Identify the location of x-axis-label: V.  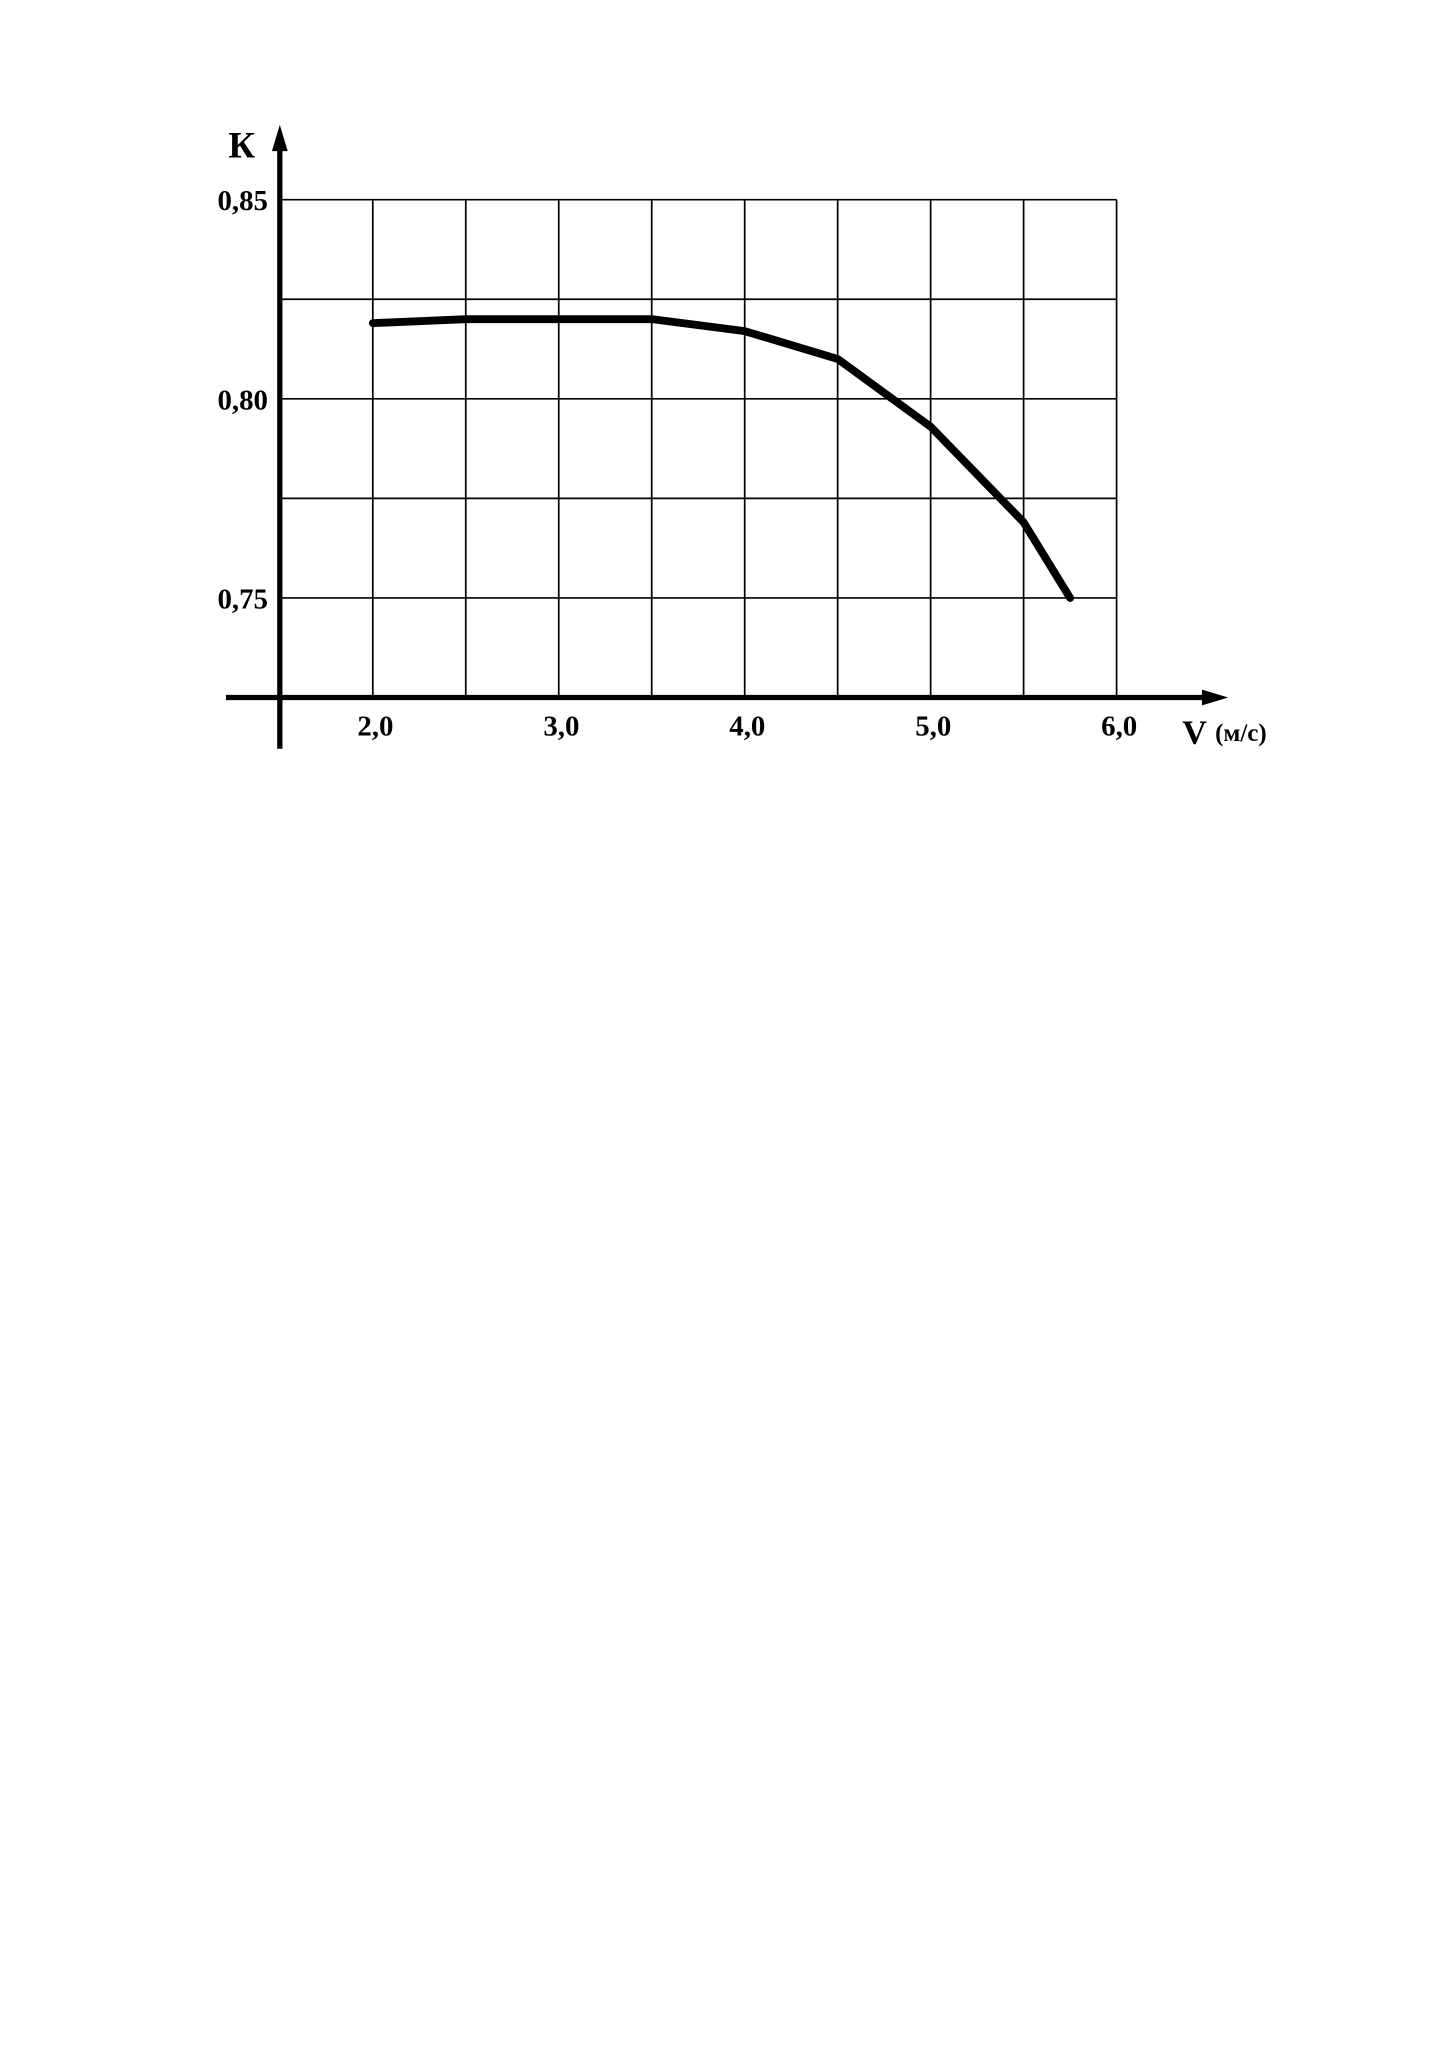
(1194, 732).